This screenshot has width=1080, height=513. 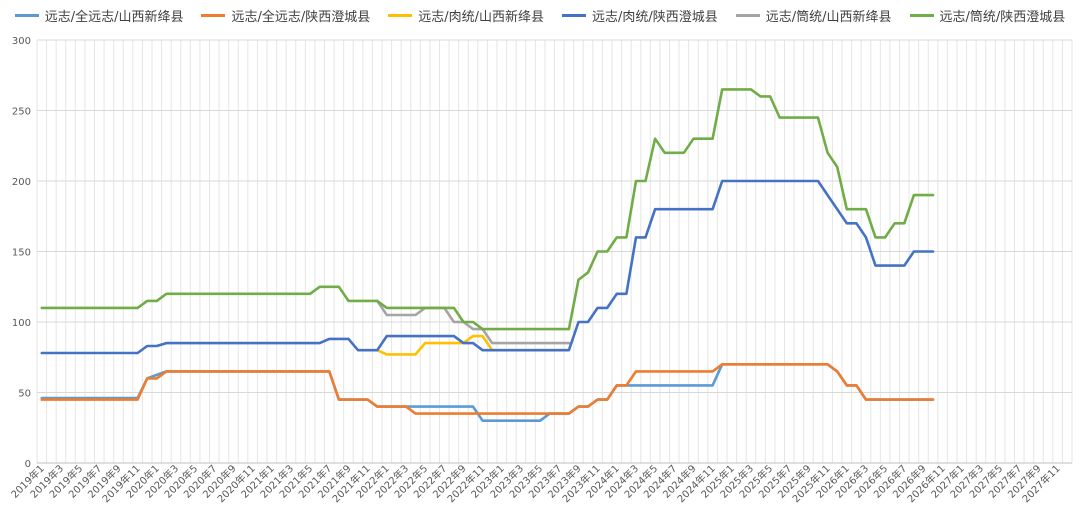 What do you see at coordinates (24, 394) in the screenshot?
I see `y-tick-label: 50` at bounding box center [24, 394].